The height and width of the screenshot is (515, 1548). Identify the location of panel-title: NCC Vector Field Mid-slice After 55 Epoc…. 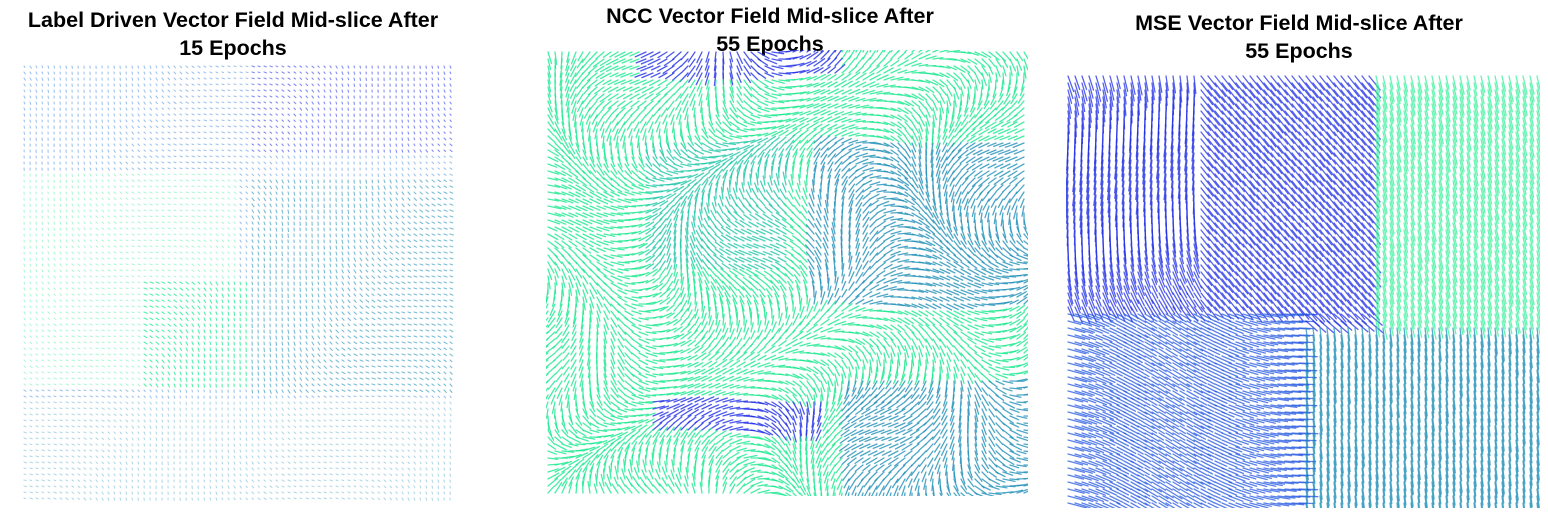
(770, 30).